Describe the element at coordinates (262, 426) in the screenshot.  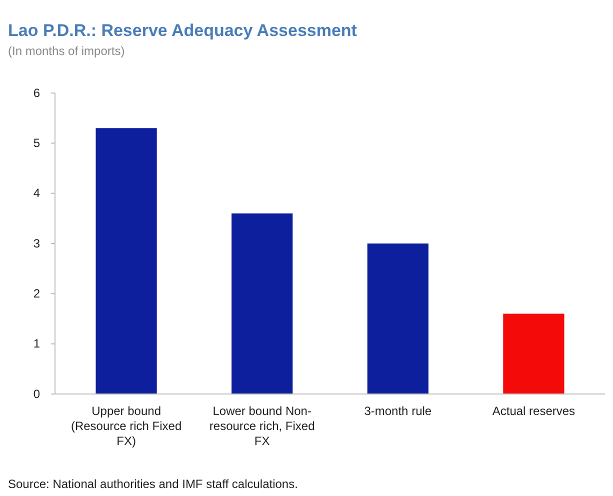
I see `x-tick-label: Lower bound Non-resource rich, Fixed FX` at that location.